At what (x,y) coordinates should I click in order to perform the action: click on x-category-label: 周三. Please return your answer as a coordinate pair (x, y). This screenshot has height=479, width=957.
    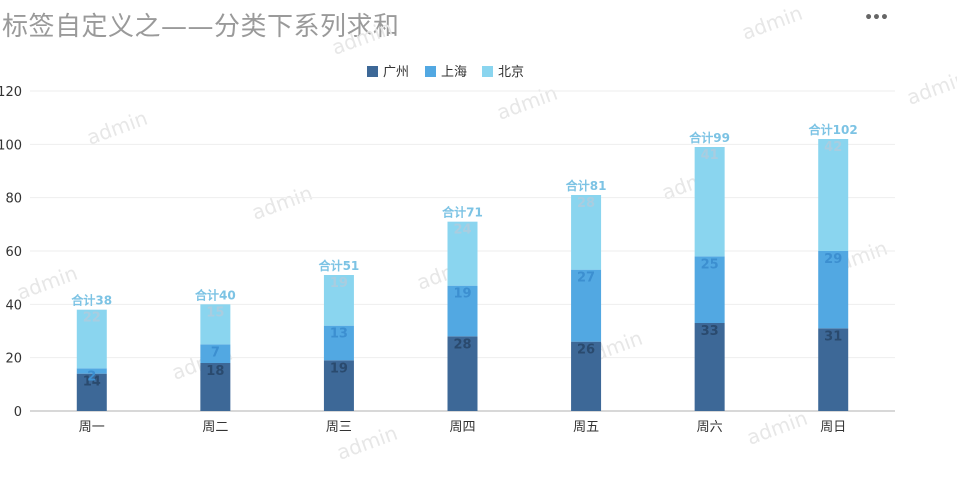
    Looking at the image, I should click on (339, 427).